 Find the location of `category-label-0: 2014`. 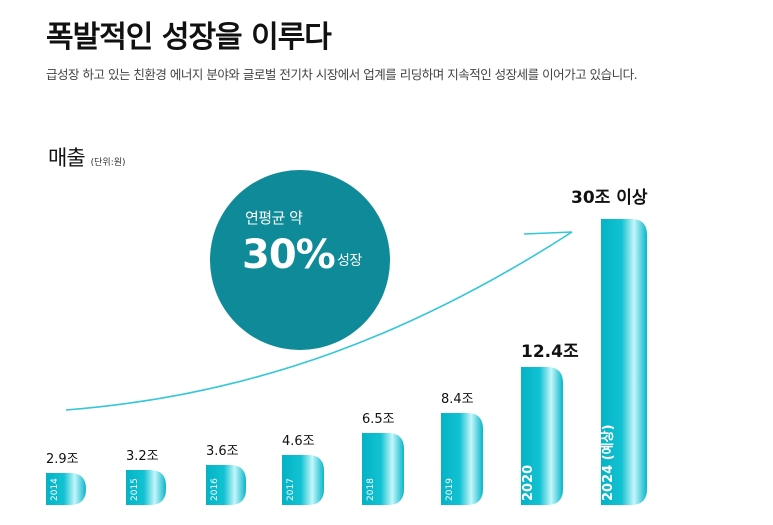

category-label-0: 2014 is located at coordinates (55, 489).